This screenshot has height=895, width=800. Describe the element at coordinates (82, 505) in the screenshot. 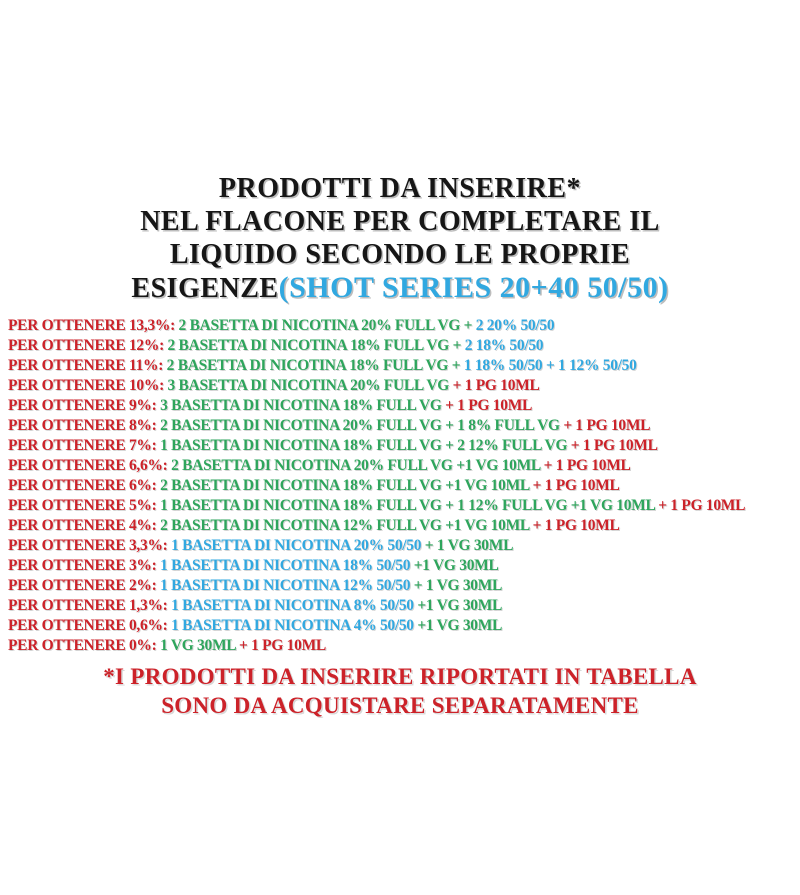

I see `recipe-segment: PER OTTENERE 5%:` at that location.